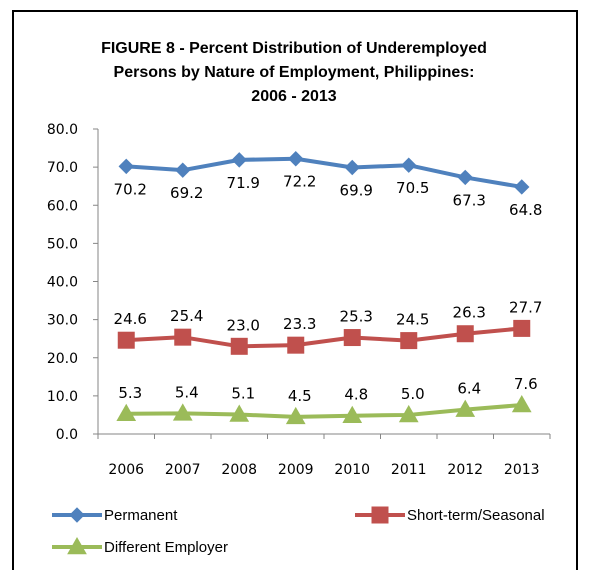  What do you see at coordinates (409, 470) in the screenshot?
I see `x-tick-label: 2011` at bounding box center [409, 470].